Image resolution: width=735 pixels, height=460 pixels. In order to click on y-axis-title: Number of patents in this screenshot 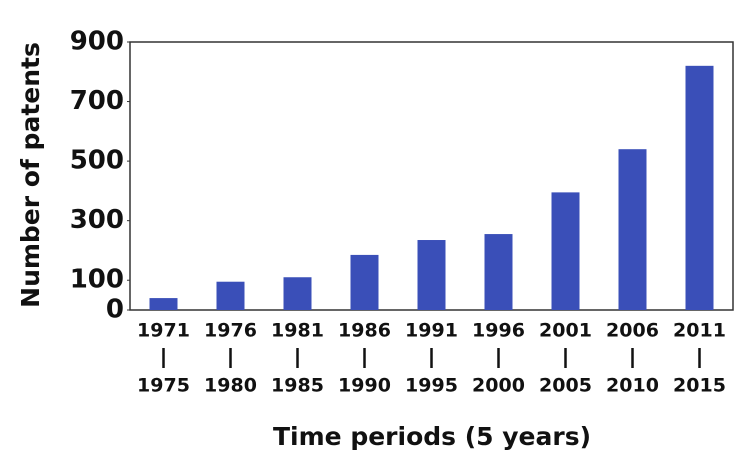, I will do `click(30, 175)`.